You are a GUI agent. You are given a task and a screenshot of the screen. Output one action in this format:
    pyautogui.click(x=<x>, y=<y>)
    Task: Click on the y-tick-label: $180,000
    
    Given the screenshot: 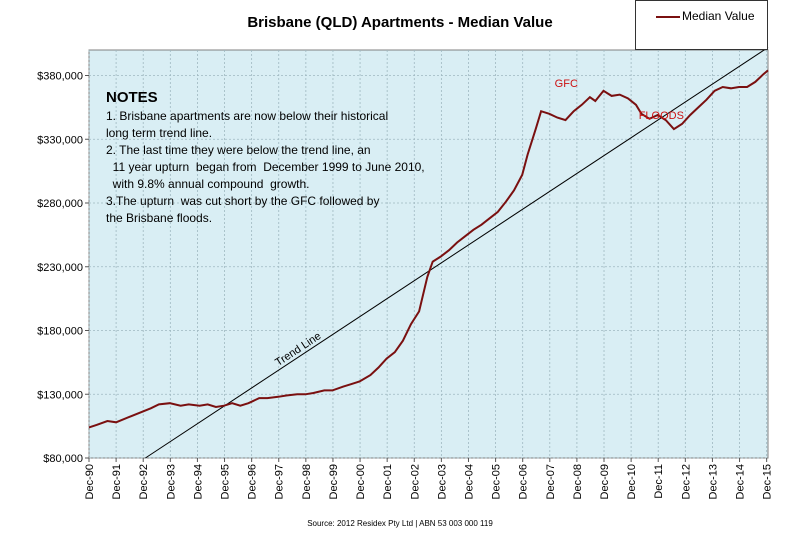 What is the action you would take?
    pyautogui.click(x=60, y=332)
    